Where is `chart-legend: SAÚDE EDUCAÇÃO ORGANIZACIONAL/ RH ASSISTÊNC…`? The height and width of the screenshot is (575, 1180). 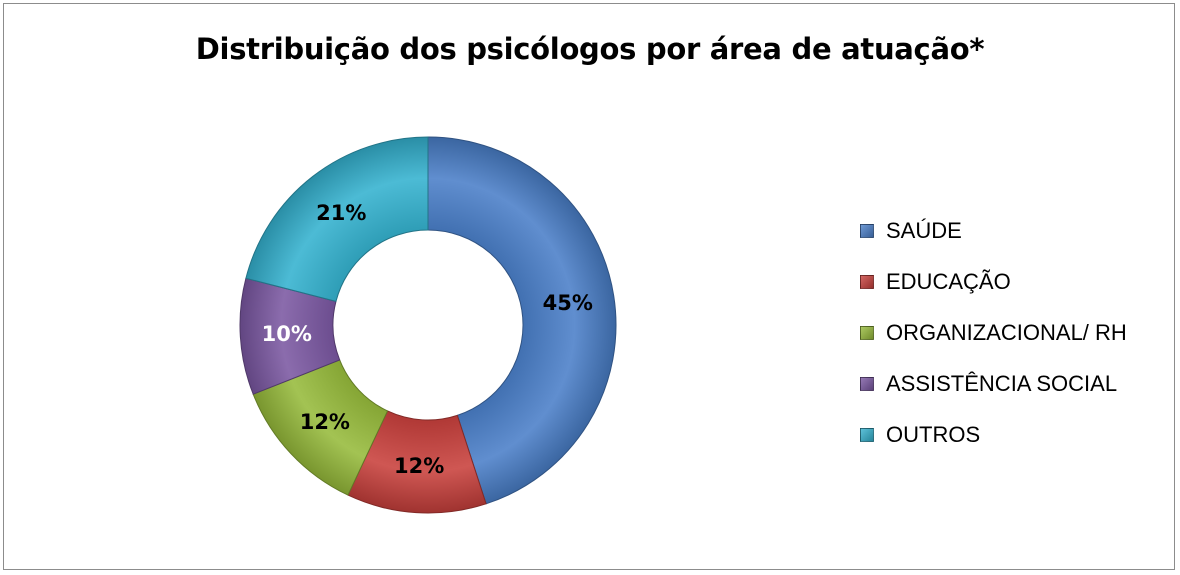 chart-legend: SAÚDE EDUCAÇÃO ORGANIZACIONAL/ RH ASSISTÊNC… is located at coordinates (1010, 332).